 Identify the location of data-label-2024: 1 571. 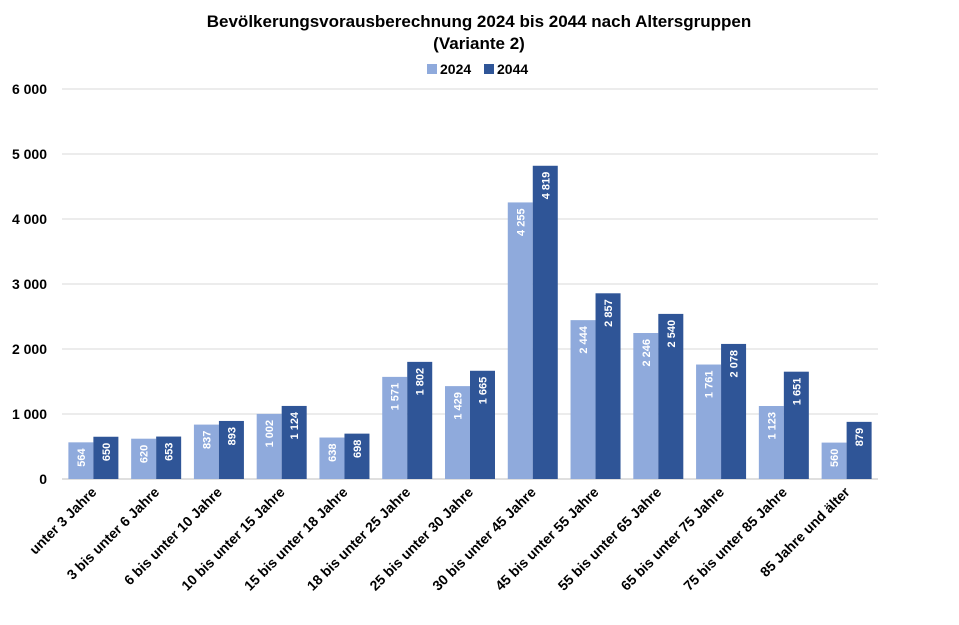
(396, 397).